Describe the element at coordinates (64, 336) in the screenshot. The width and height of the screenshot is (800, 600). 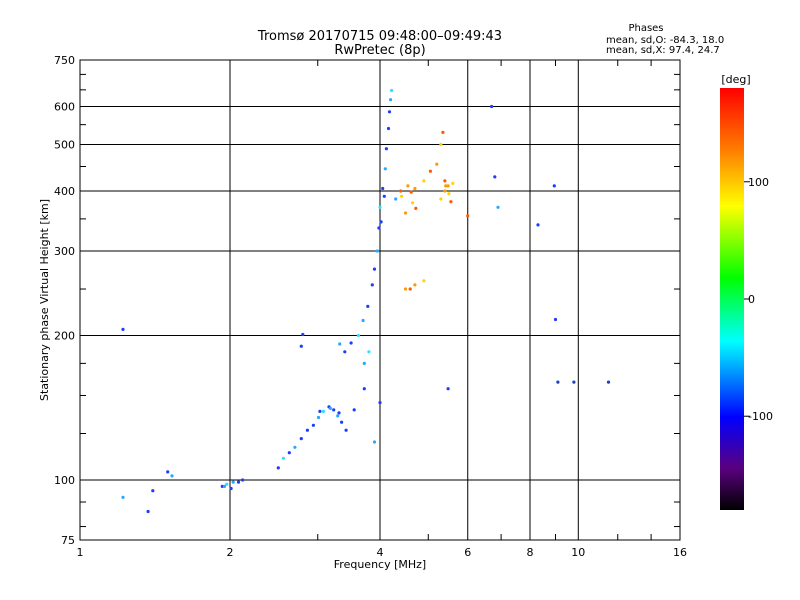
I see `y-tick-label: 200` at that location.